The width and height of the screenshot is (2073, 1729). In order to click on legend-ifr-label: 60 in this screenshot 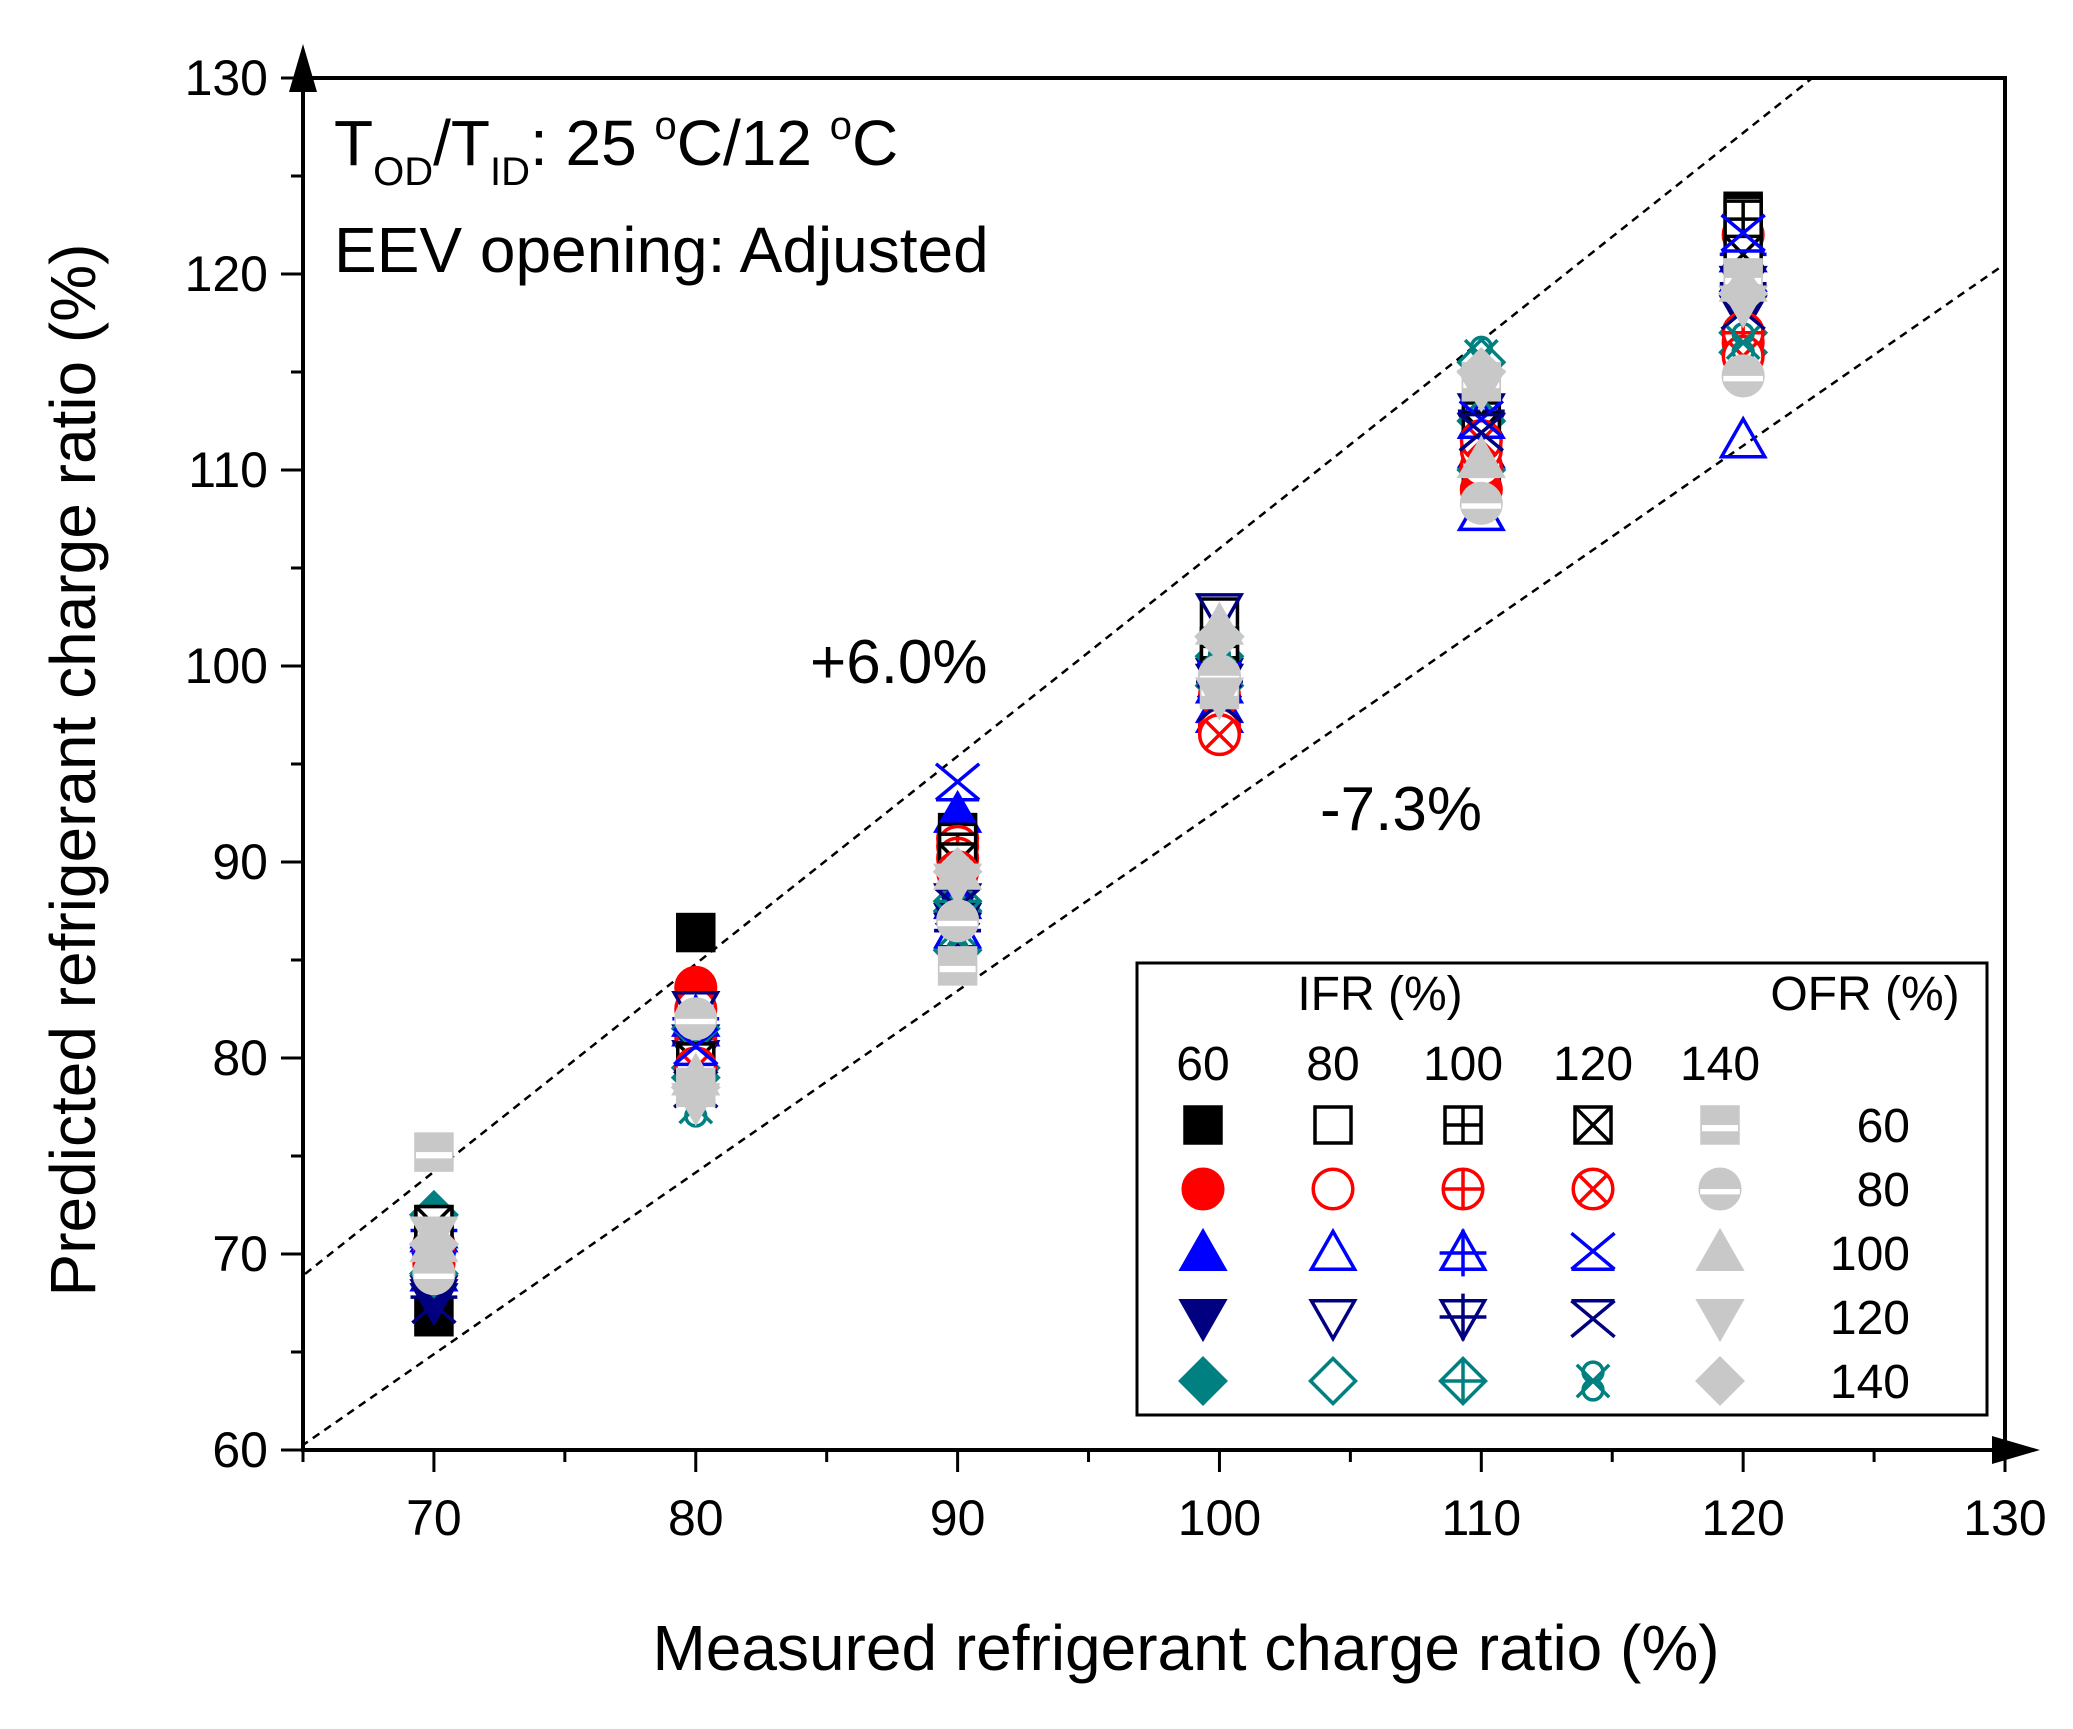, I will do `click(1202, 1064)`.